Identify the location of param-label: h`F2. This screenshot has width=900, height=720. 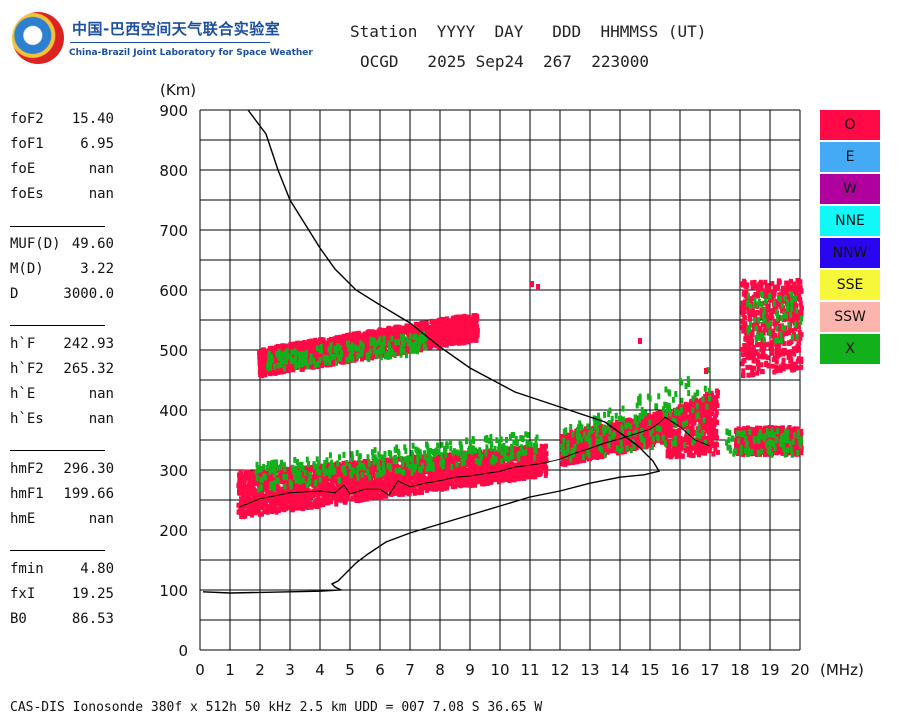
(27, 369).